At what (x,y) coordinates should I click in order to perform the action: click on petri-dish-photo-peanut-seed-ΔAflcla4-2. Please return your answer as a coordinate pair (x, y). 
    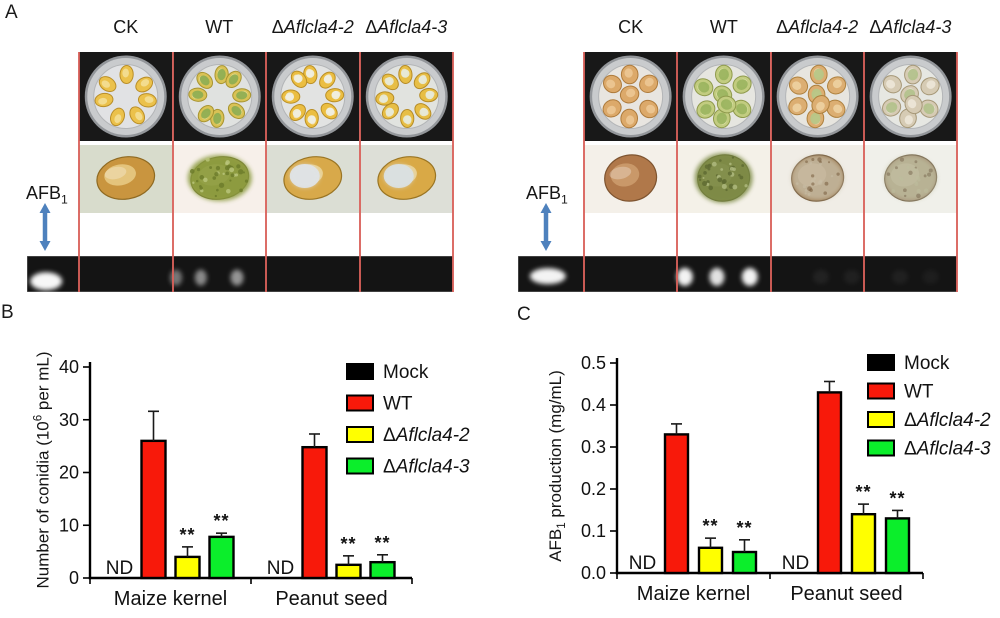
    Looking at the image, I should click on (817, 96).